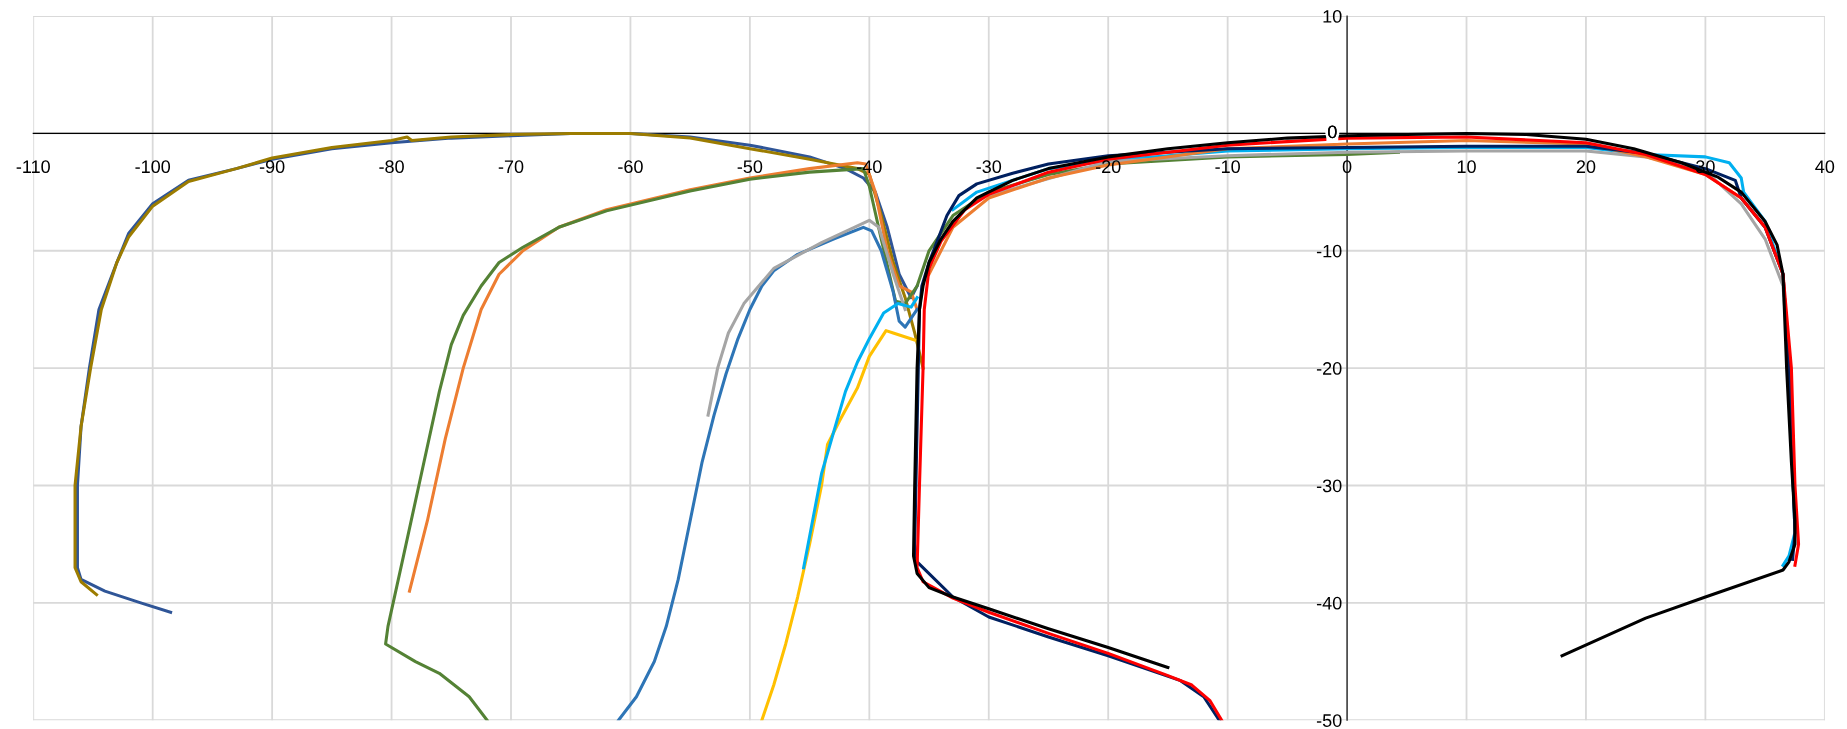 This screenshot has width=1847, height=729. I want to click on x-tick-label: -50, so click(750, 167).